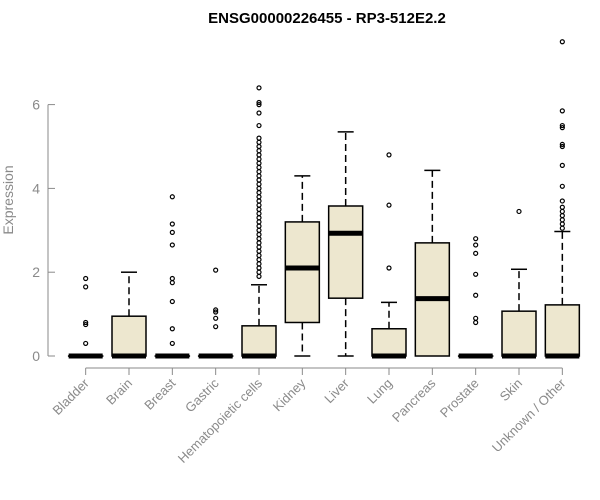 Image resolution: width=600 pixels, height=500 pixels. I want to click on x-tick-label: Brain, so click(119, 392).